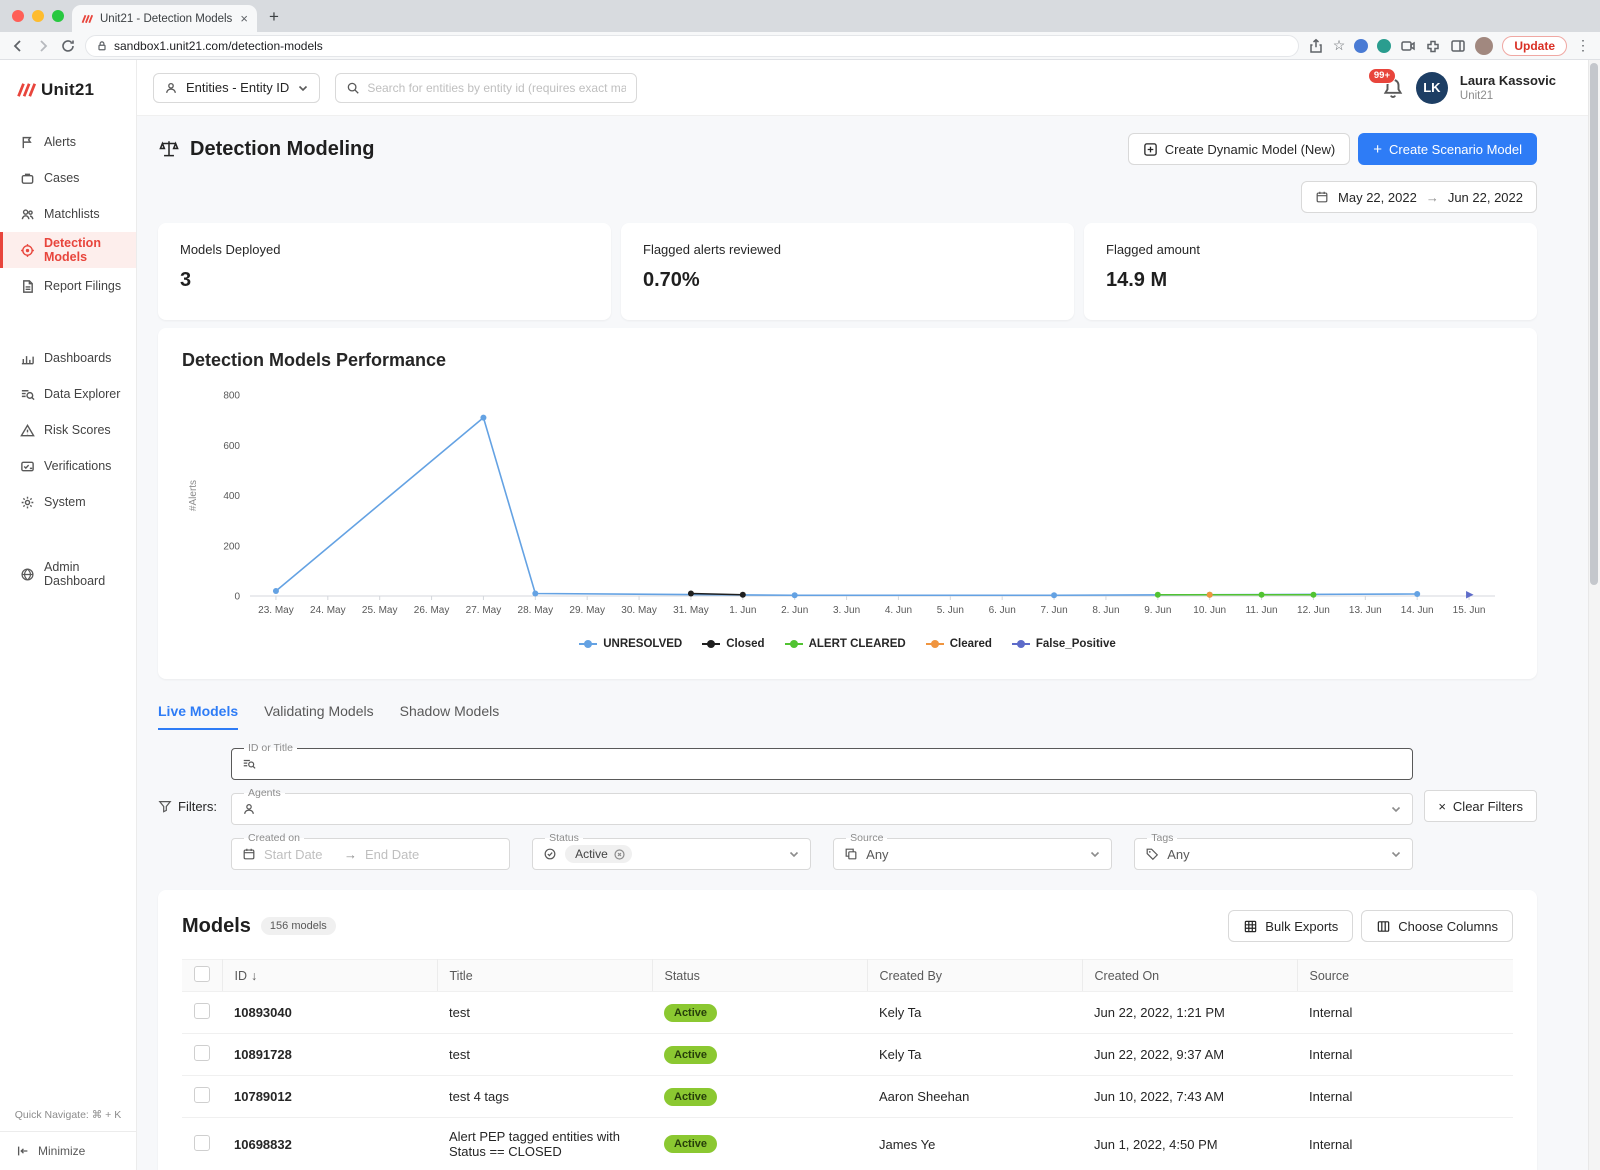  What do you see at coordinates (27, 359) in the screenshot?
I see `bar-chart-icon` at bounding box center [27, 359].